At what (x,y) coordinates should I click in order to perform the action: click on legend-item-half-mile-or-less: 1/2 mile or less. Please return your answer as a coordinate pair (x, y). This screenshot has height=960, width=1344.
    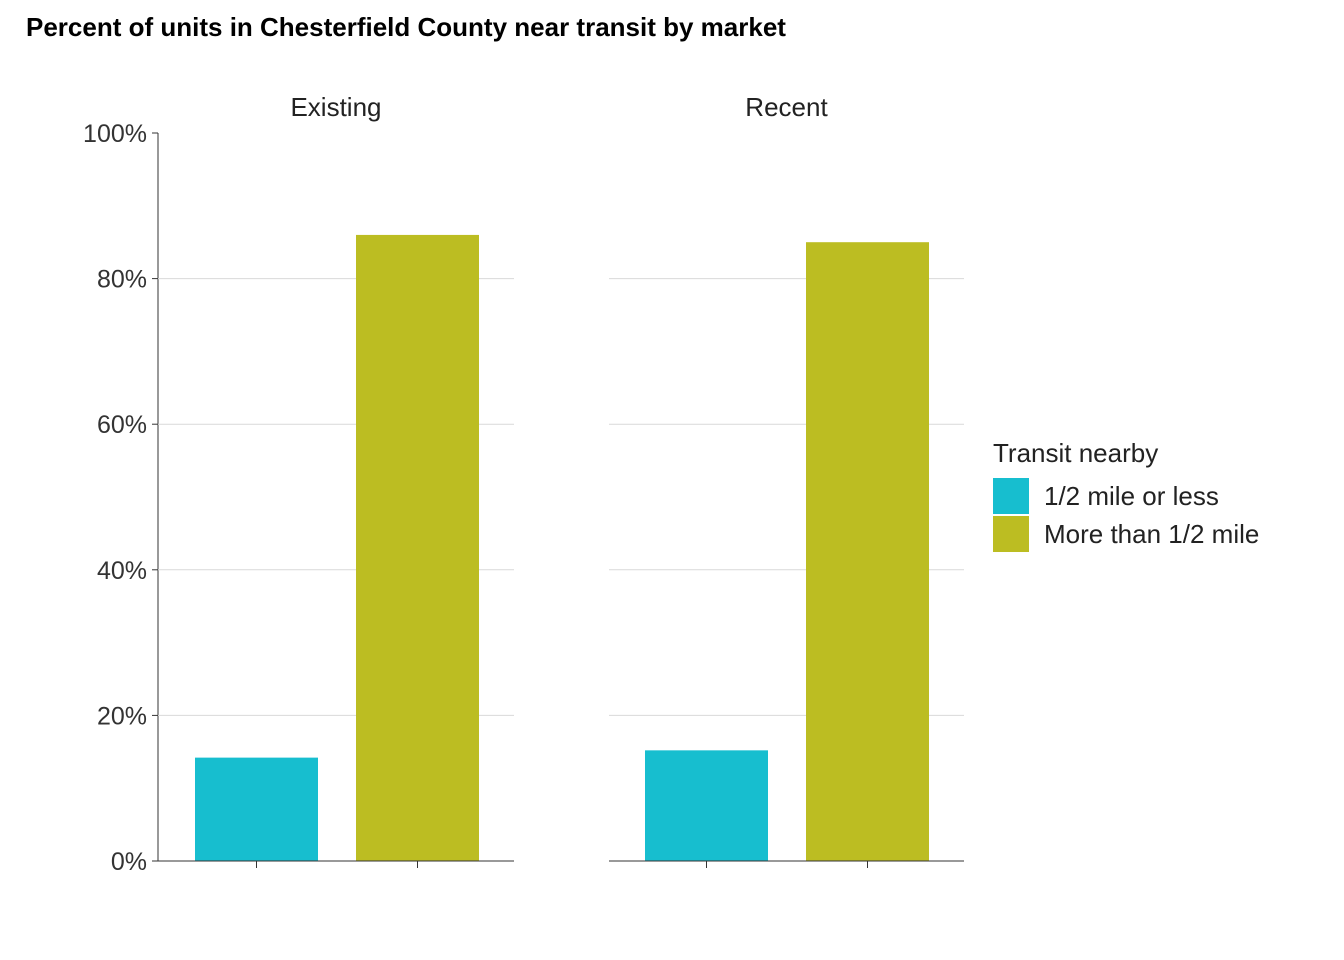
    Looking at the image, I should click on (1126, 496).